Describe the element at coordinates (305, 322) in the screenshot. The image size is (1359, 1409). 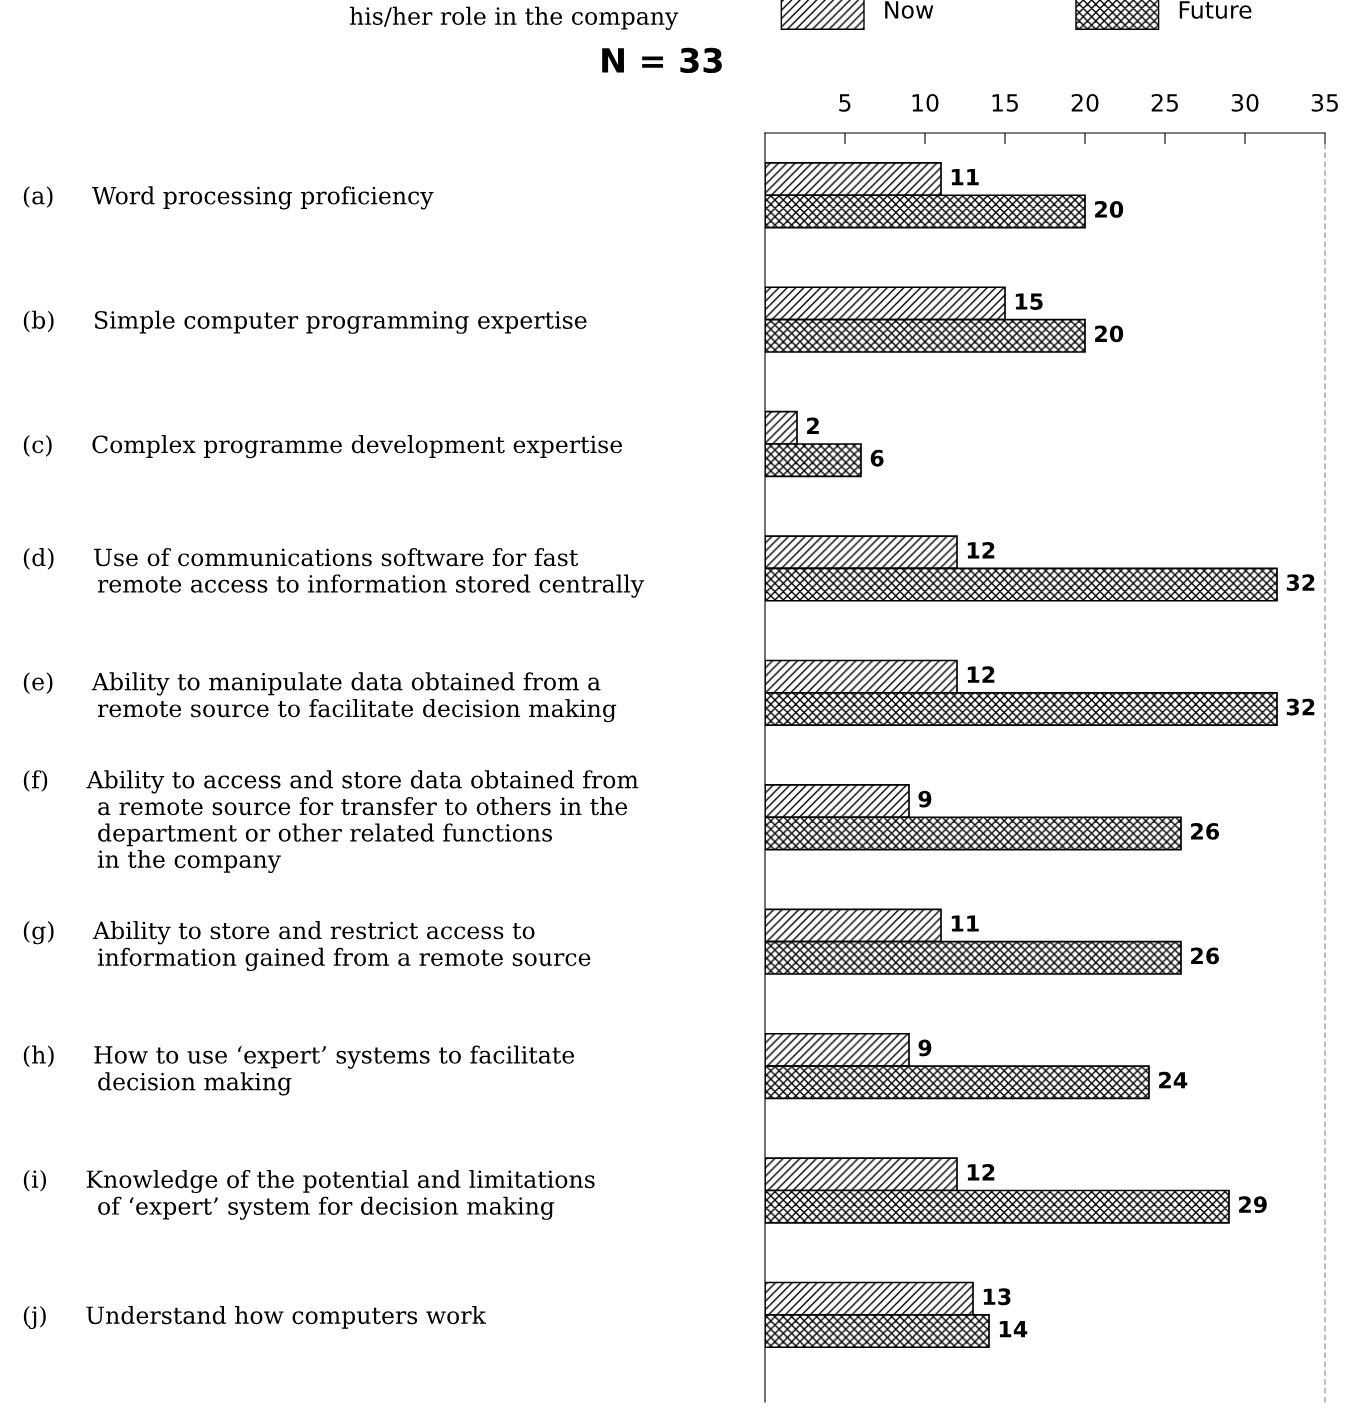
I see `y-tick-label: (b) Simple computer programming expertise` at that location.